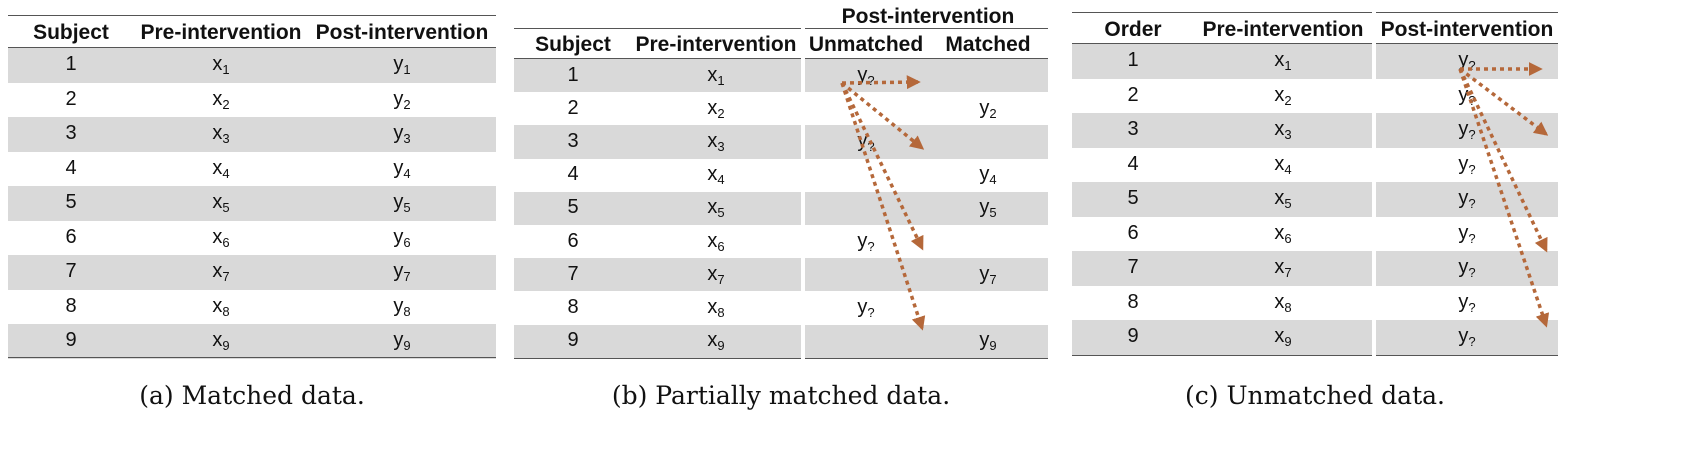  What do you see at coordinates (1283, 29) in the screenshot?
I see `panel-c-header-2: Pre-intervention` at bounding box center [1283, 29].